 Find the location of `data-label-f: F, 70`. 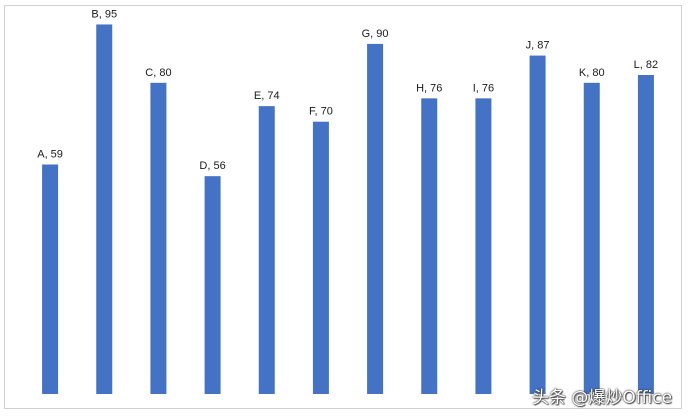

data-label-f: F, 70 is located at coordinates (321, 112).